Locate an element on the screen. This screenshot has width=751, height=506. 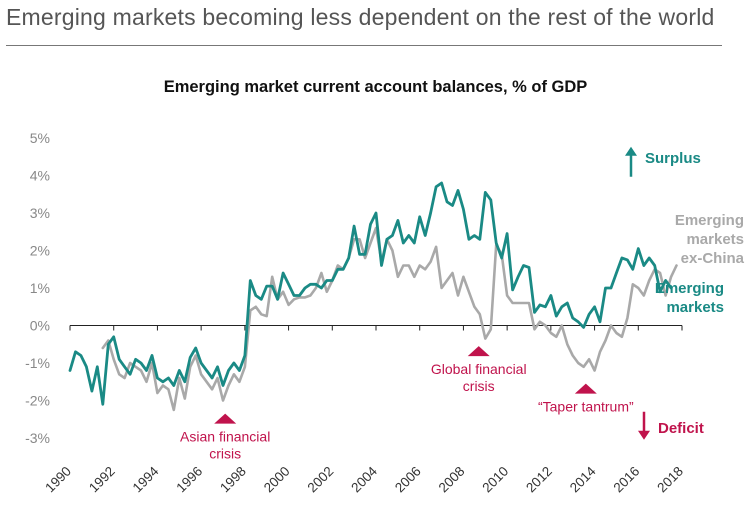
series-label-em-ex-china: Emerging is located at coordinates (709, 220).